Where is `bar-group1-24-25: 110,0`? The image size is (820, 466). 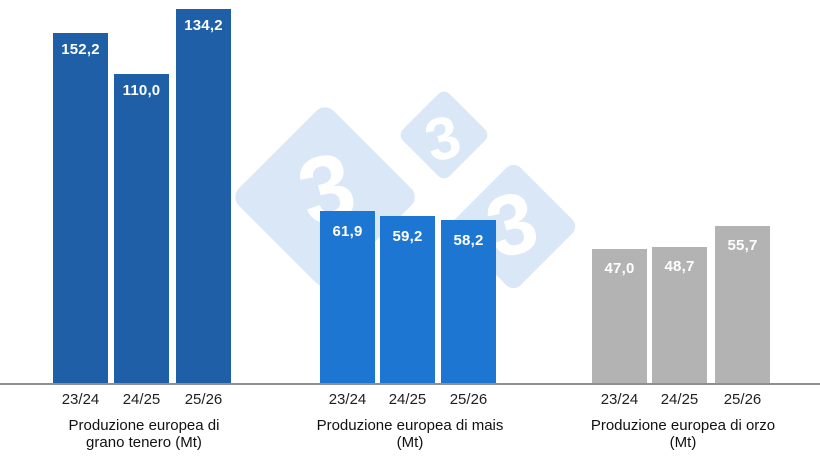
bar-group1-24-25: 110,0 is located at coordinates (141, 228).